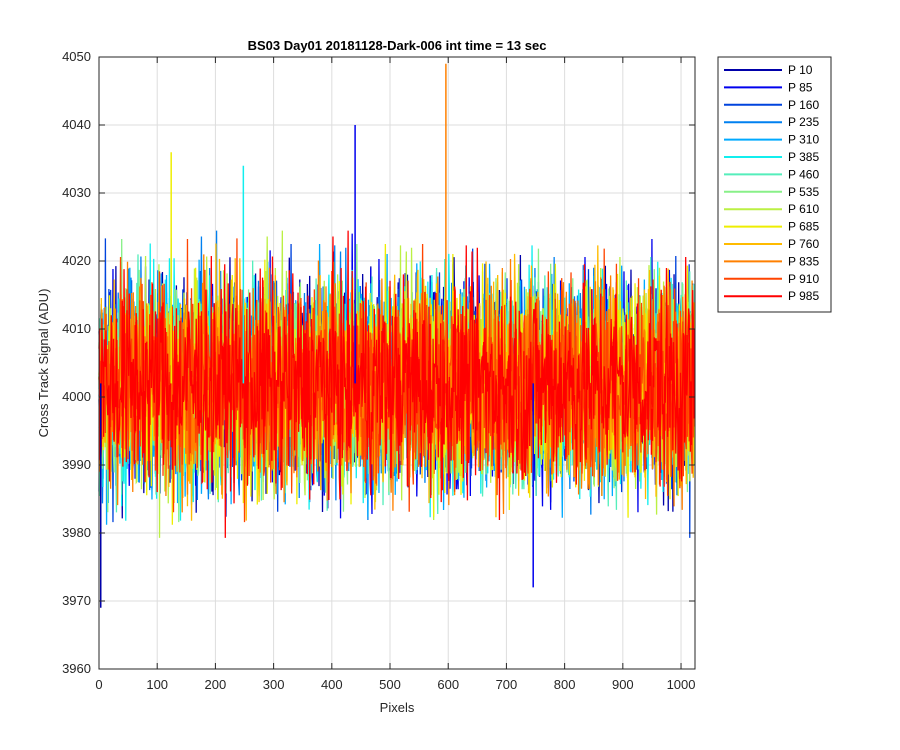 The image size is (900, 750). I want to click on x-tick-label: 600, so click(448, 684).